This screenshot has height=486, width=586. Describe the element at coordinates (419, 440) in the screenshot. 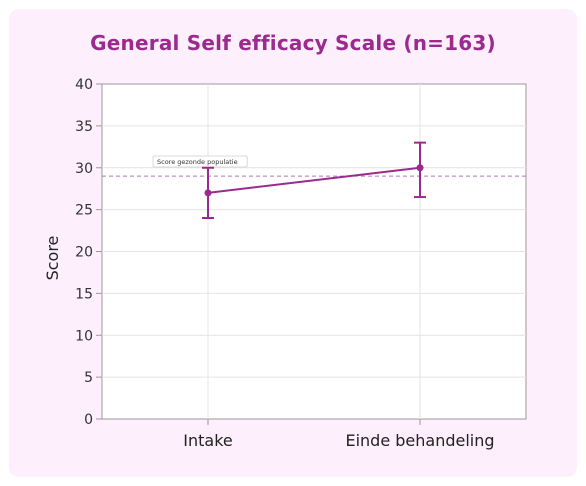

I see `x-tick-label: Einde behandeling` at that location.